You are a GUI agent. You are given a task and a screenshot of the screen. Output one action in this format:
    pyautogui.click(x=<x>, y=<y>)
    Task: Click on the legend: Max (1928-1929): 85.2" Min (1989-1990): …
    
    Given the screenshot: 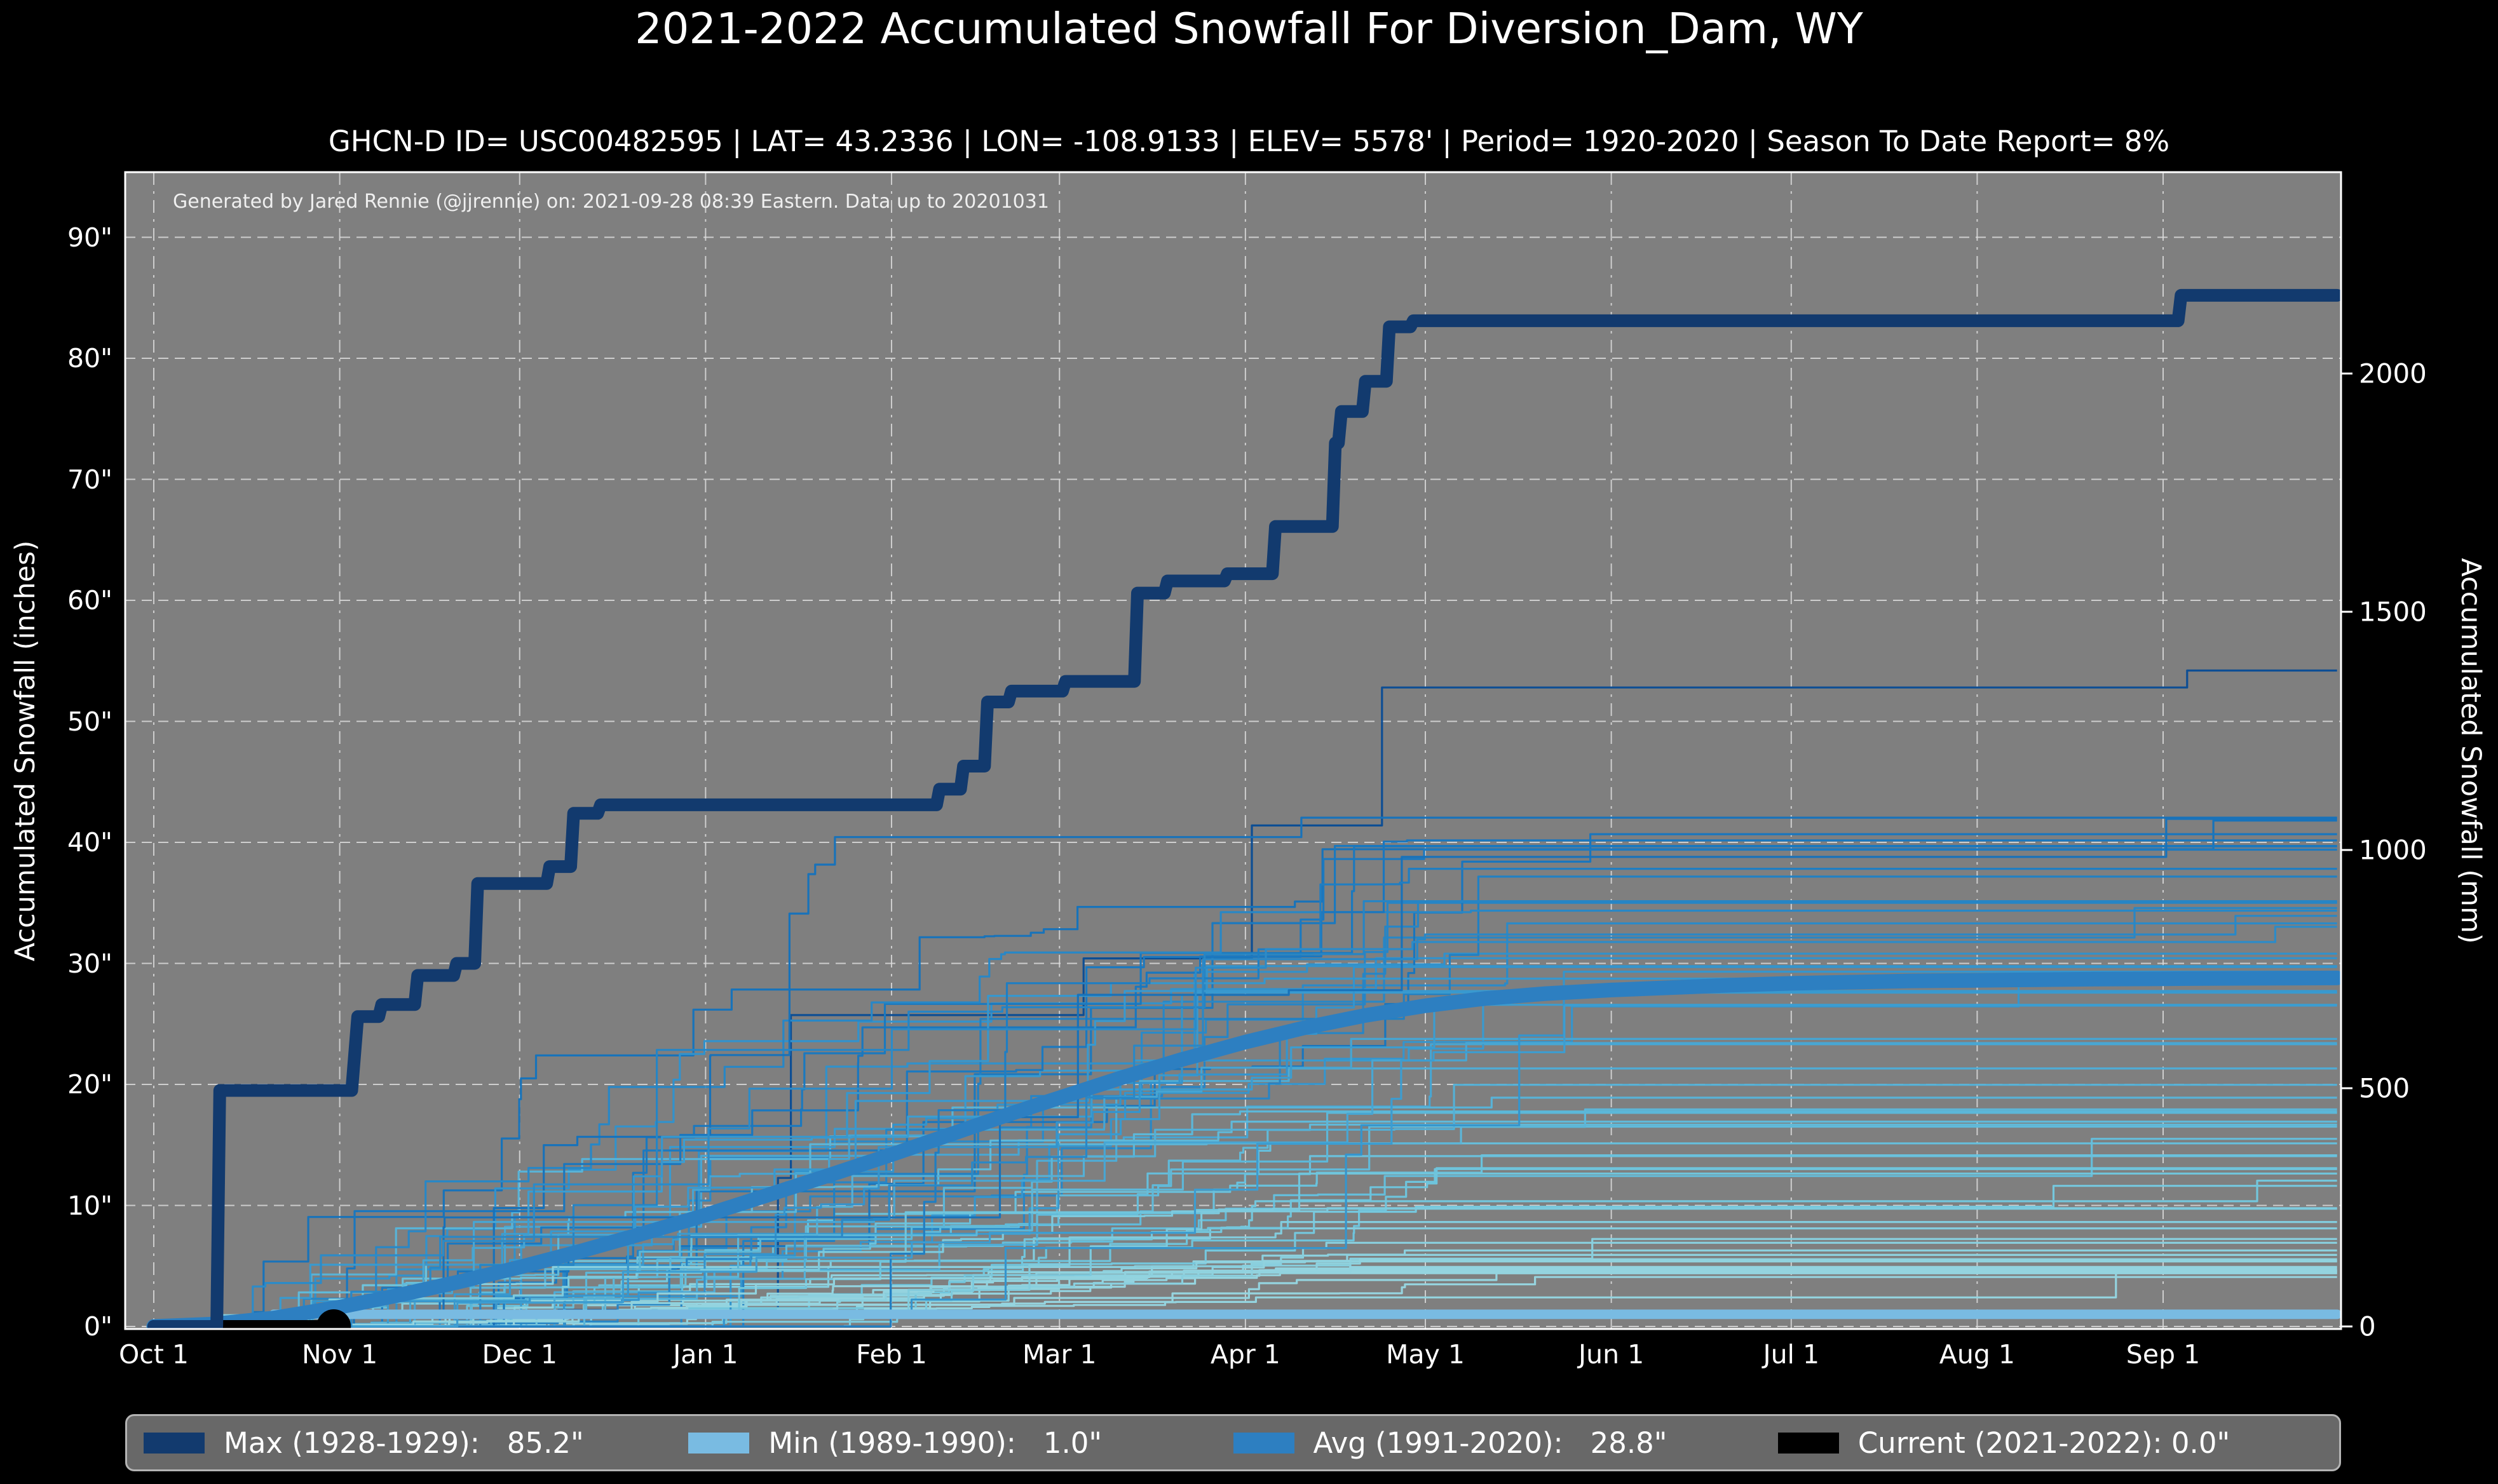 What is the action you would take?
    pyautogui.click(x=1233, y=1442)
    